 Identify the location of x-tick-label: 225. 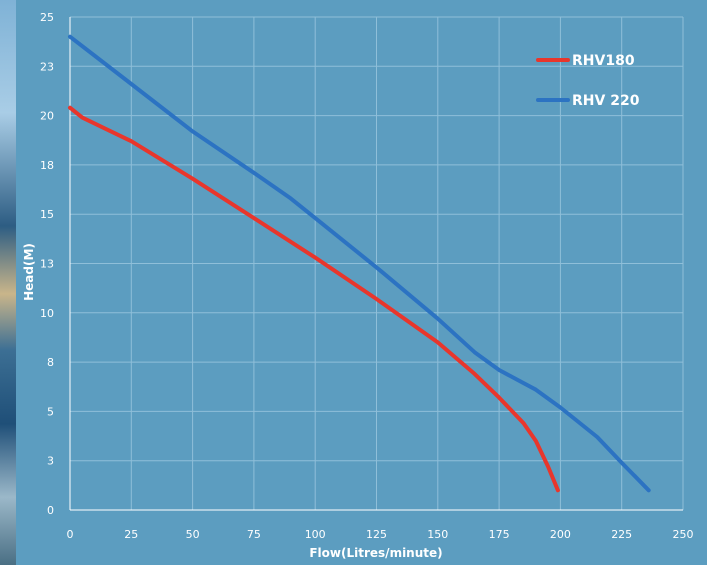
(621, 534).